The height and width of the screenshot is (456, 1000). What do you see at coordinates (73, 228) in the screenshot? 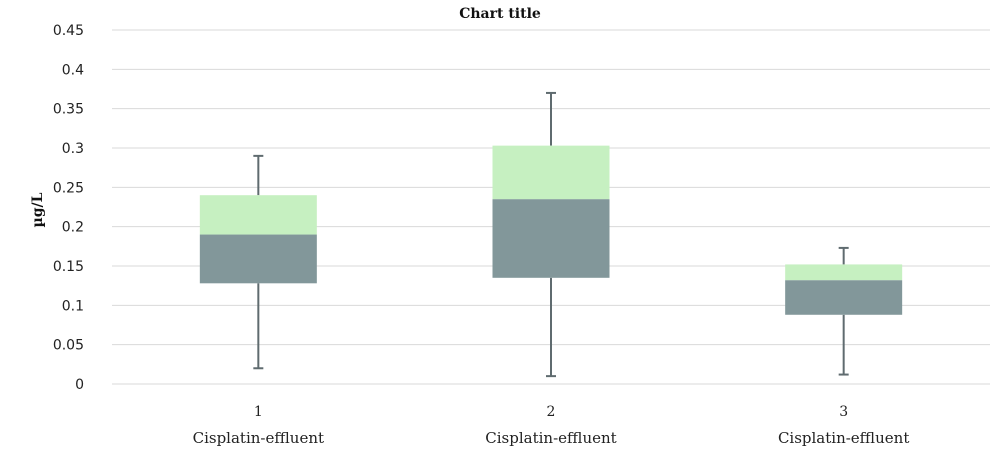
I see `y-tick-label: 0.2` at bounding box center [73, 228].